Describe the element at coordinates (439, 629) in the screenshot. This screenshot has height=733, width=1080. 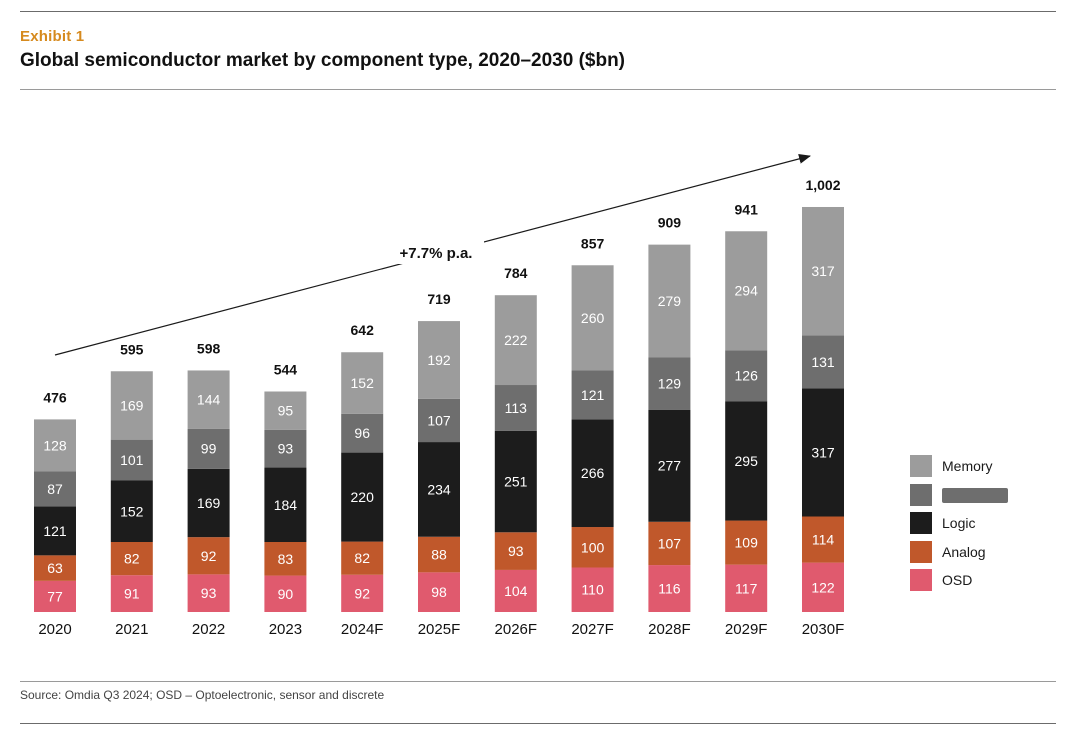
I see `x-tick-label-2025f: 2025F` at that location.